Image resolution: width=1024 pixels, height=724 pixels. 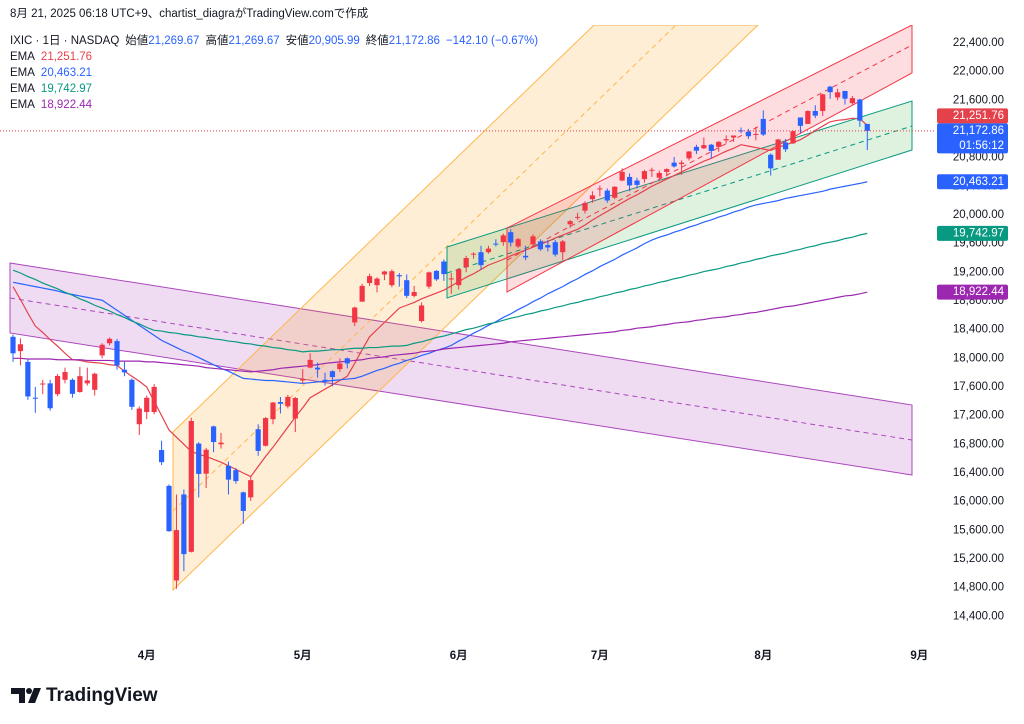 I want to click on y-tick-label: 15,200.00, so click(x=978, y=559).